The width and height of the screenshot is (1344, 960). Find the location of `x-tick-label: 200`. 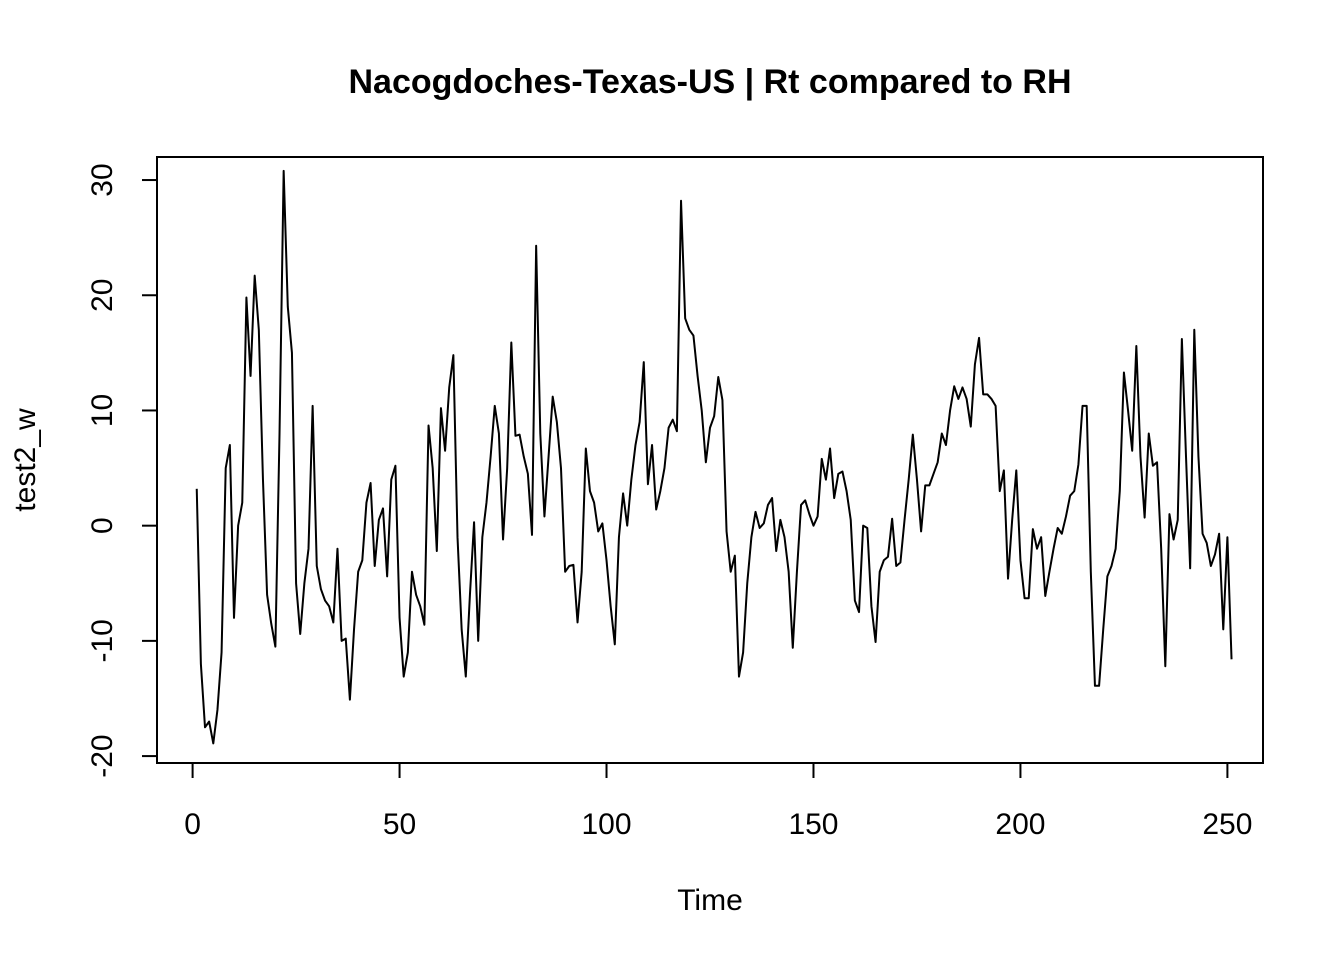

x-tick-label: 200 is located at coordinates (1020, 824).